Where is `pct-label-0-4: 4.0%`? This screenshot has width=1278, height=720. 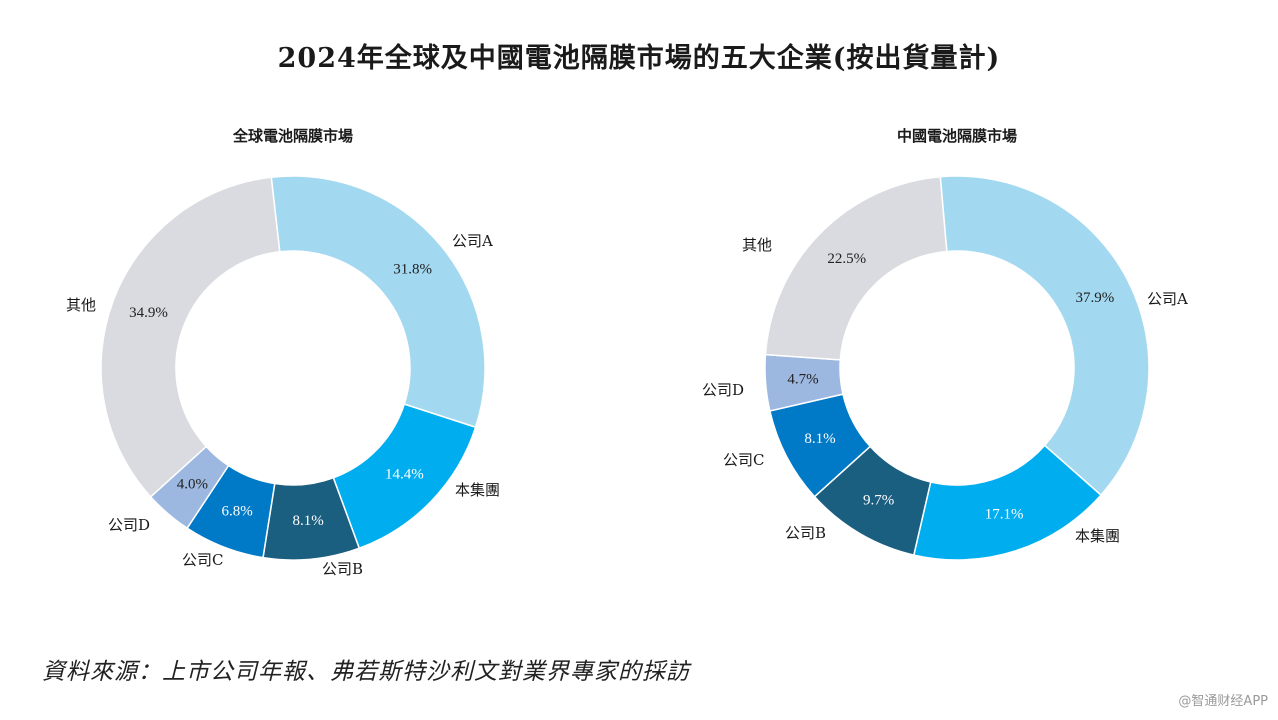
pct-label-0-4: 4.0% is located at coordinates (192, 485).